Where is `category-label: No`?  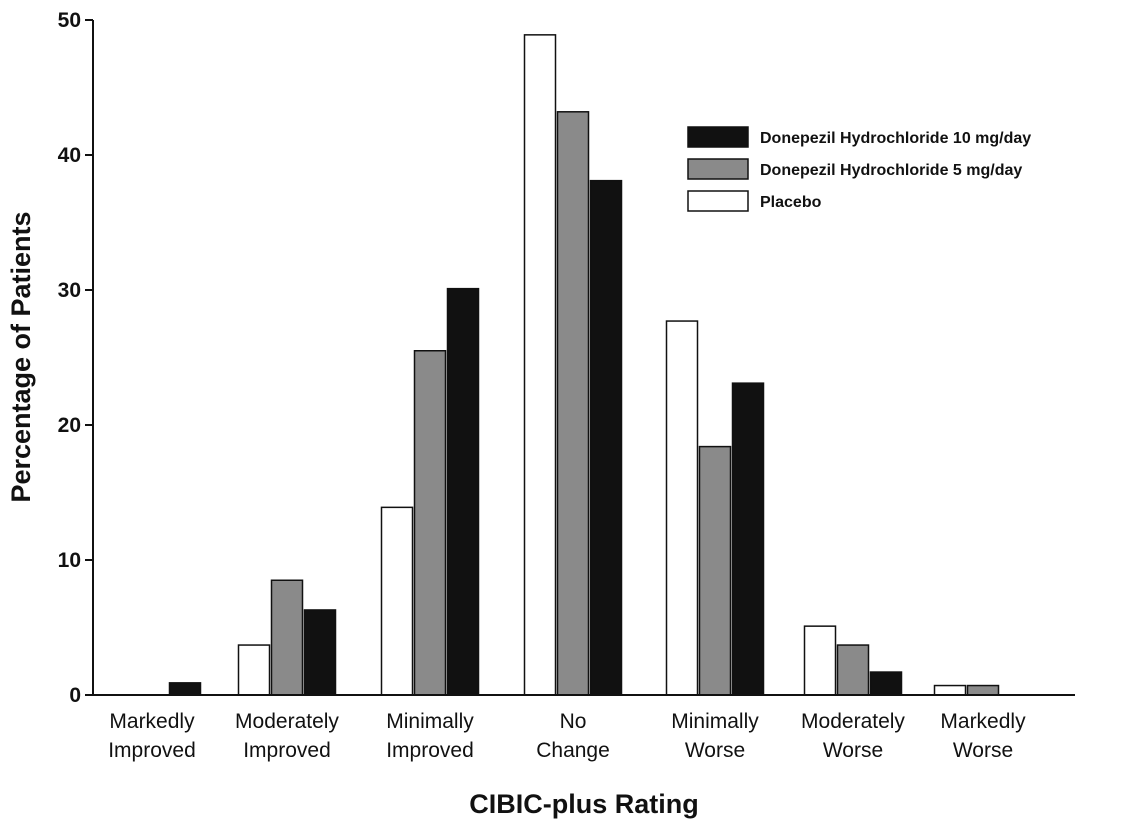 category-label: No is located at coordinates (573, 721).